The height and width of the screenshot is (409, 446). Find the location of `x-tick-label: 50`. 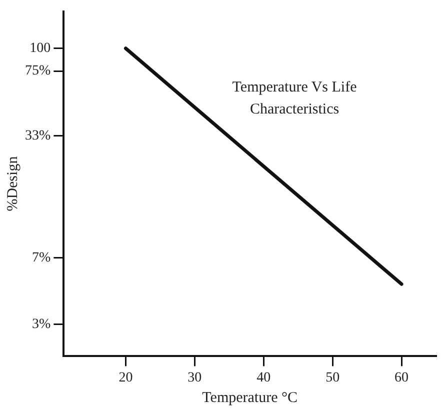

x-tick-label: 50 is located at coordinates (333, 378).